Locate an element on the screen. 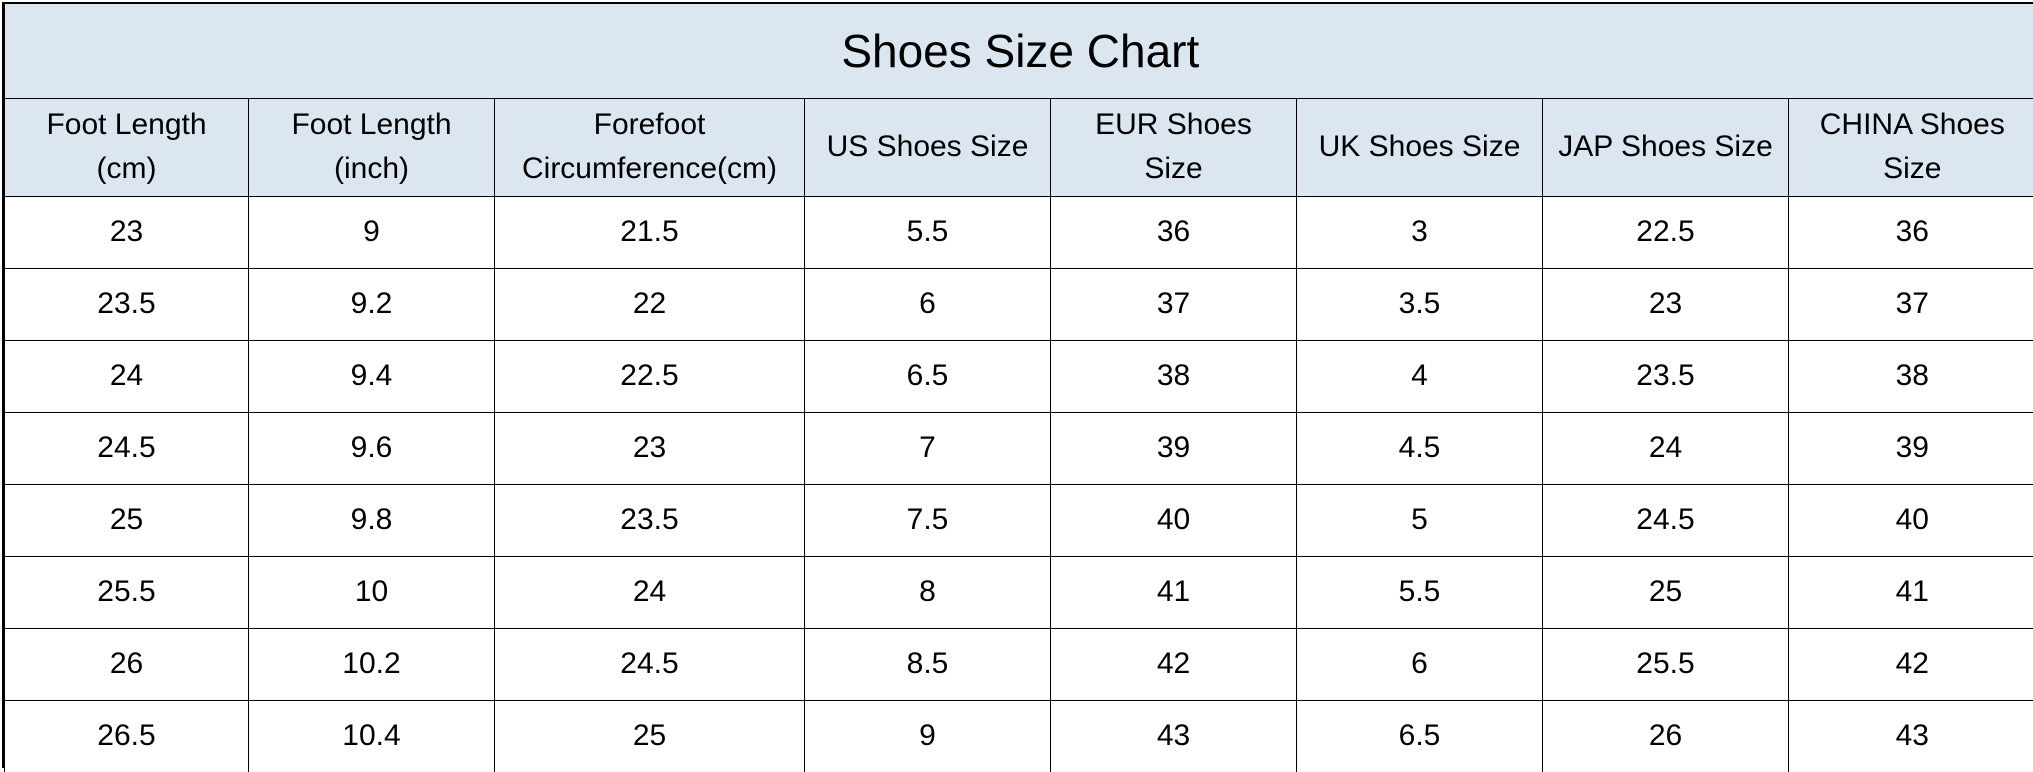  table-cell: 9.4 is located at coordinates (372, 376).